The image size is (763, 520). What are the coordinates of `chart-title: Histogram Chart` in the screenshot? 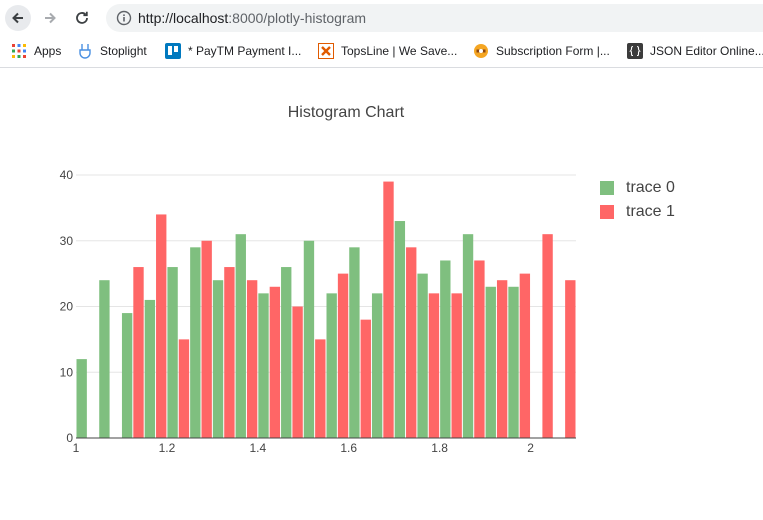 It's located at (346, 112).